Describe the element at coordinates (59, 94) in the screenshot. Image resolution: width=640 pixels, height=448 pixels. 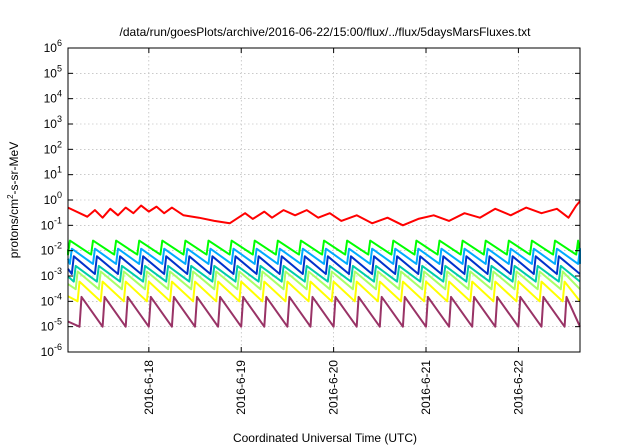
I see `y-tick-exponent: 4` at that location.